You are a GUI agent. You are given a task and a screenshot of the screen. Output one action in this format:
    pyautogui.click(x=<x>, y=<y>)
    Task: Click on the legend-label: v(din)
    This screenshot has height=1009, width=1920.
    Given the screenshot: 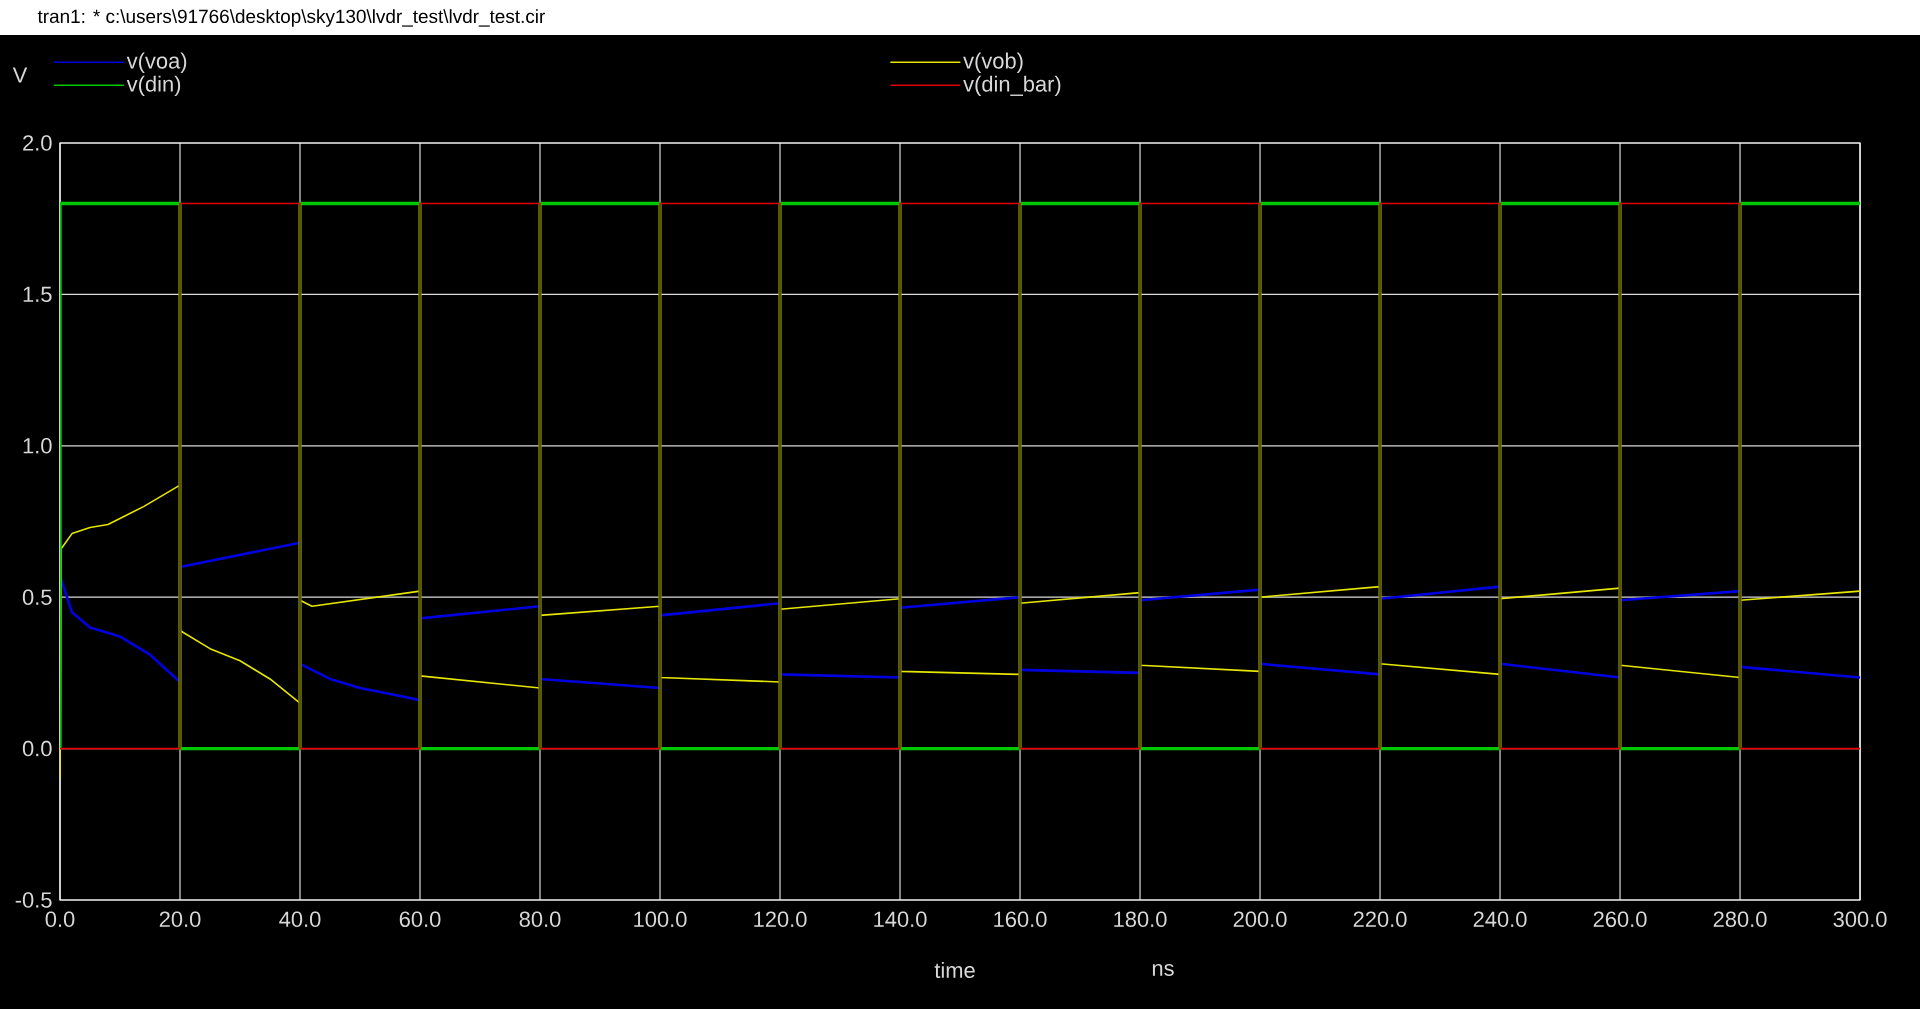 What is the action you would take?
    pyautogui.click(x=153, y=86)
    